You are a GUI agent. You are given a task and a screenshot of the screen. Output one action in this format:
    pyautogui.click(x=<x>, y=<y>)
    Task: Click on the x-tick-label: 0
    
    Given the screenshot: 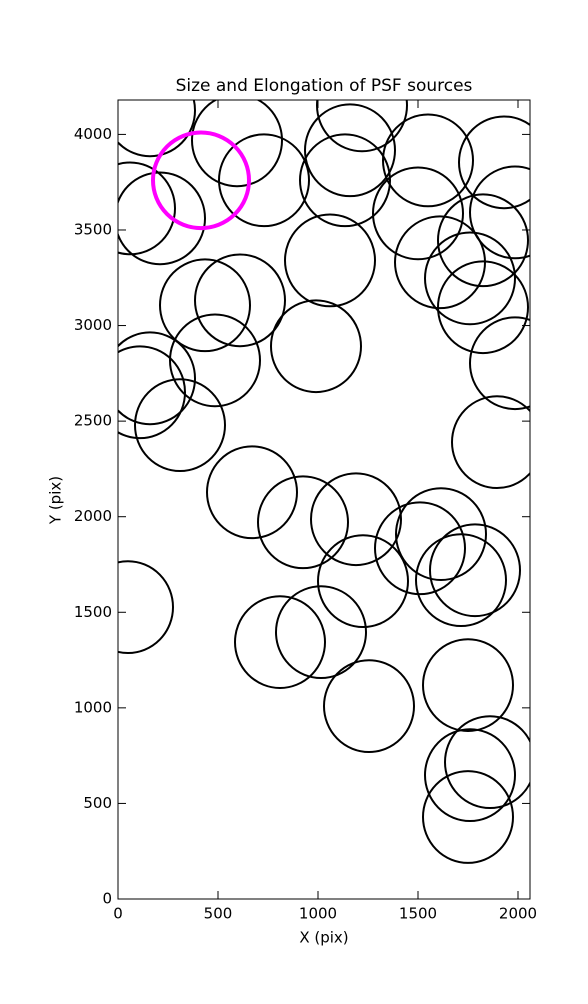 What is the action you would take?
    pyautogui.click(x=118, y=914)
    